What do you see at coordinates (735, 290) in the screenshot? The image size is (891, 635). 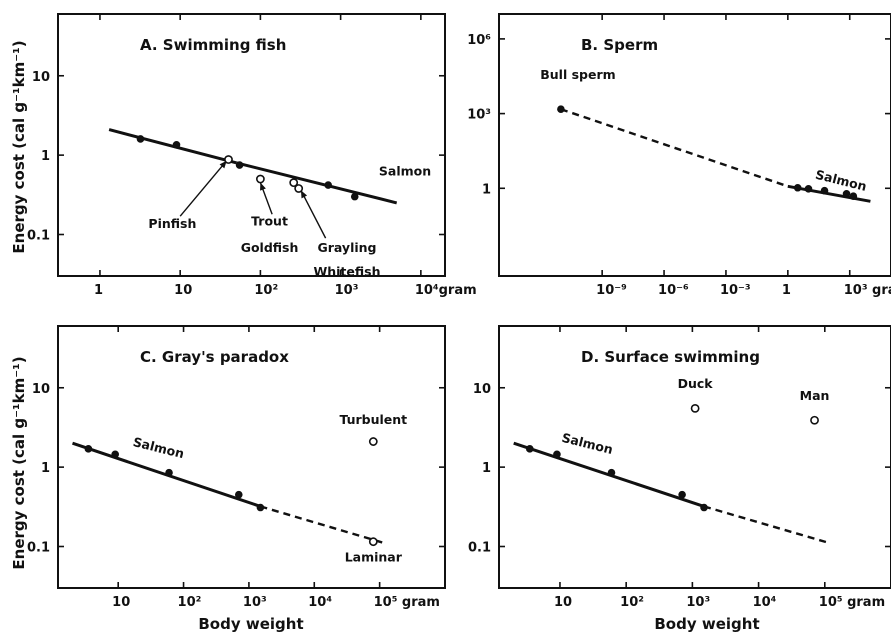 I see `x-tick-label-b-2: 10⁻³` at bounding box center [735, 290].